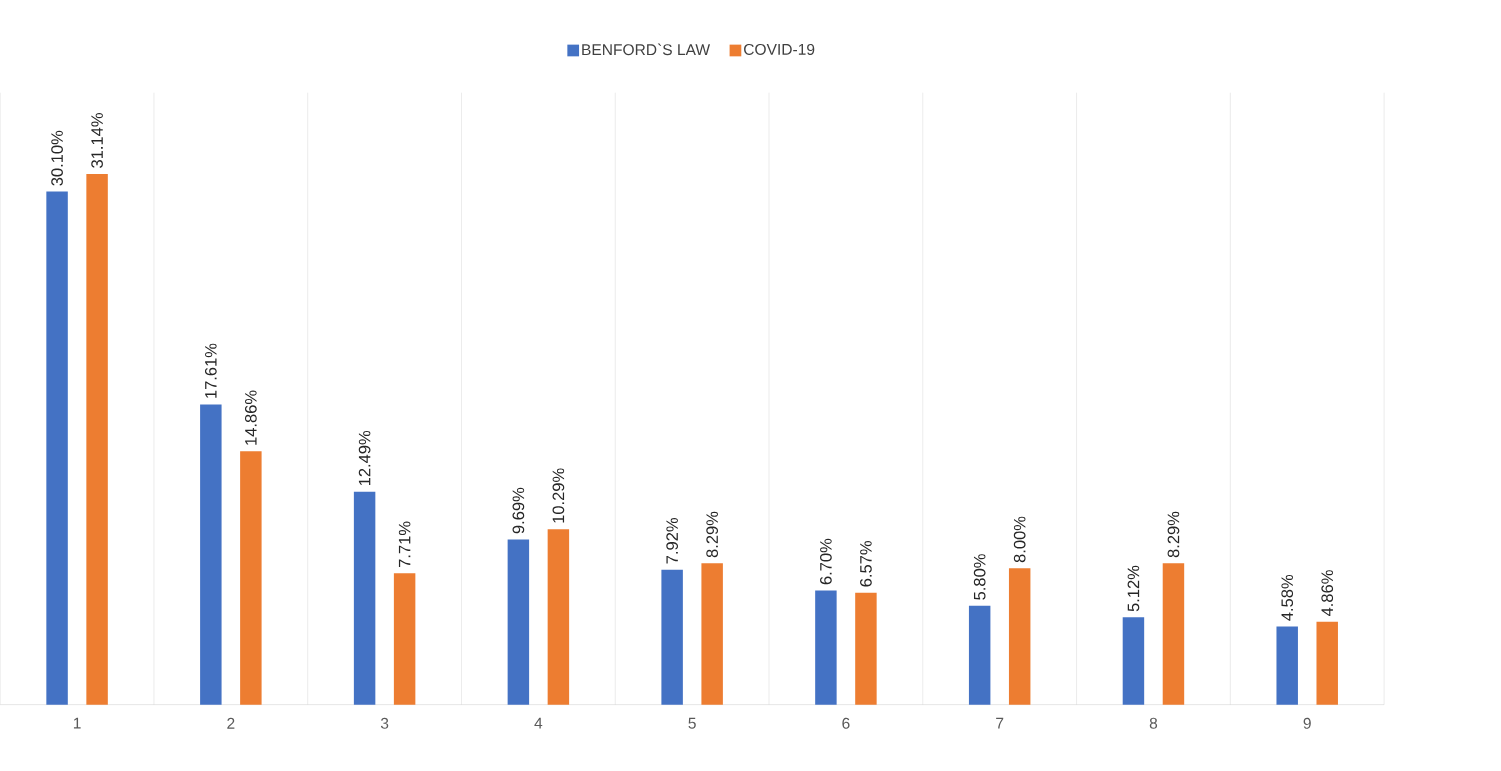 This screenshot has width=1501, height=771. What do you see at coordinates (692, 723) in the screenshot?
I see `x-tick-label: 5` at bounding box center [692, 723].